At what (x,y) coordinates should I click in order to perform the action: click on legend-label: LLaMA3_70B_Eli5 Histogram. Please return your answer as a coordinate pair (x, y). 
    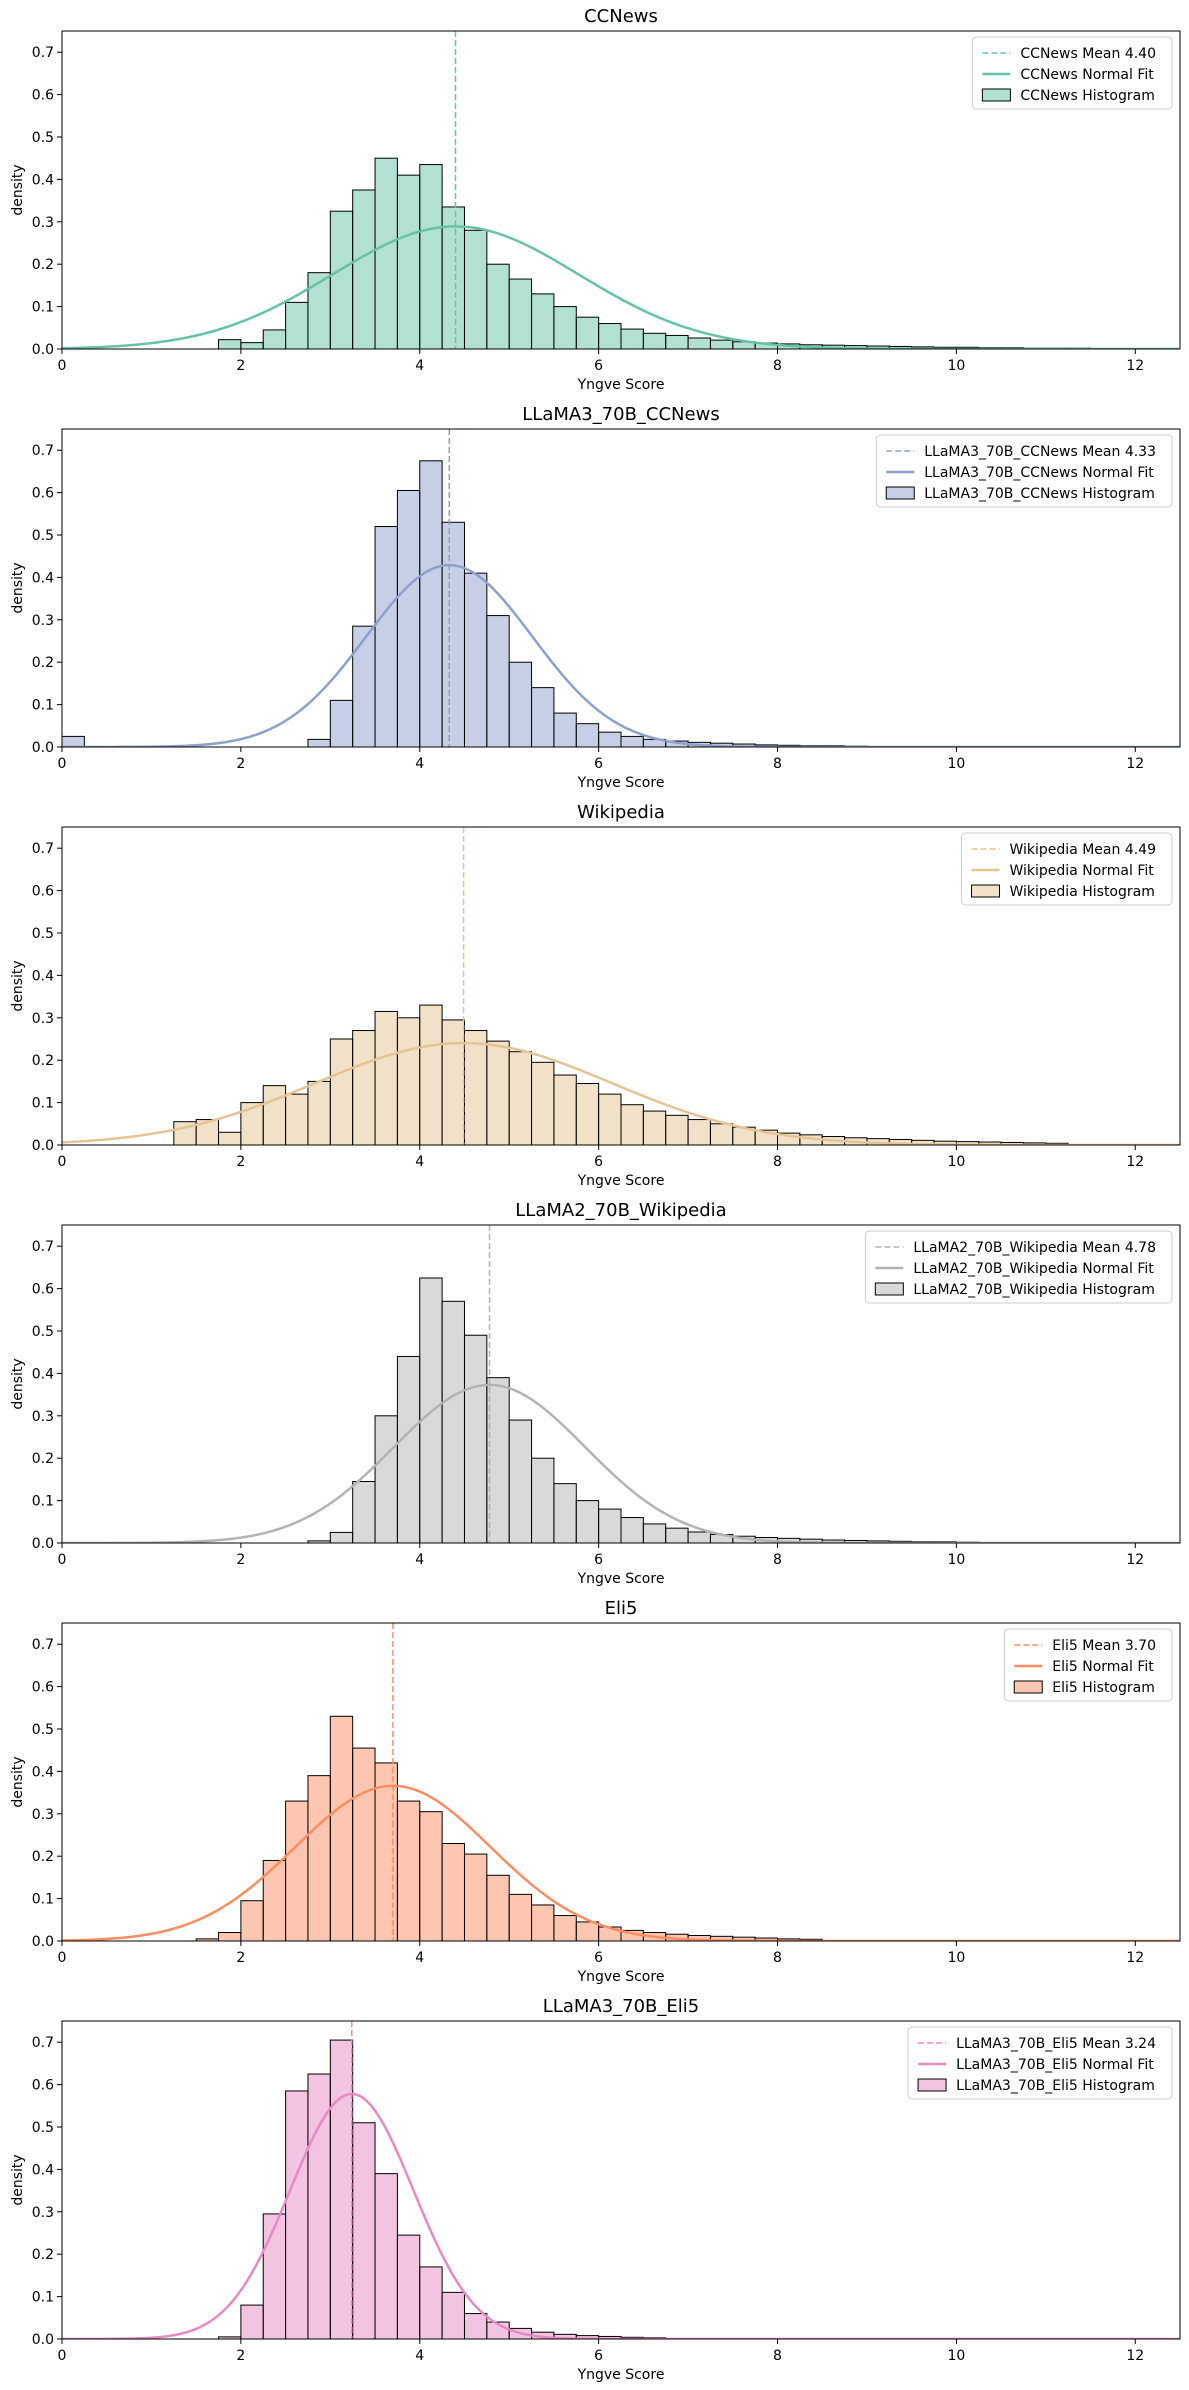
    Looking at the image, I should click on (1055, 2086).